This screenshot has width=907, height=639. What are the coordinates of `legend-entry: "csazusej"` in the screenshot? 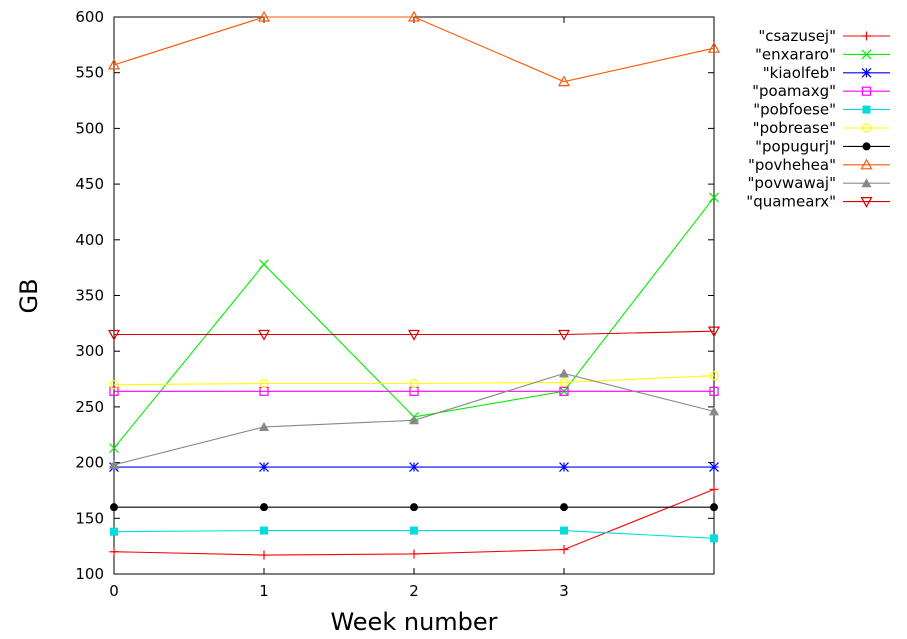 It's located at (824, 36).